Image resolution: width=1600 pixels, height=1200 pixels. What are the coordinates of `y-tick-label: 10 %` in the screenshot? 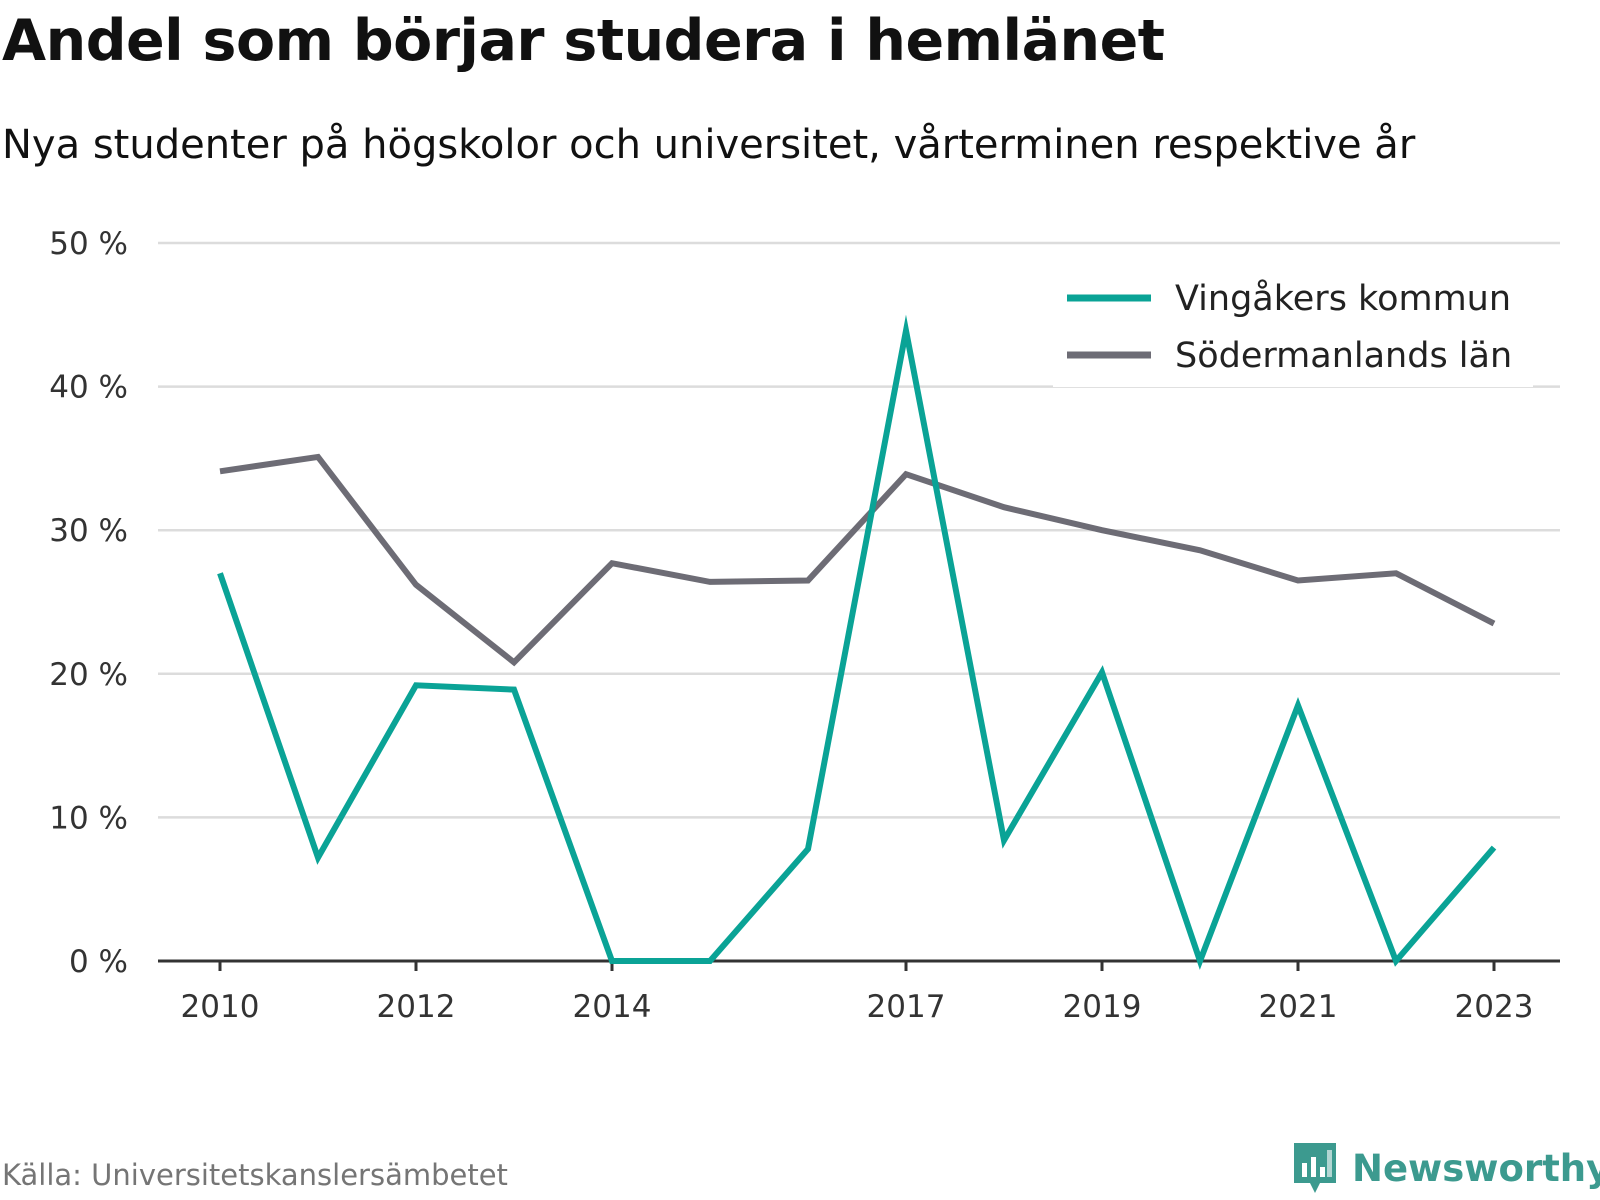 It's located at (88, 818).